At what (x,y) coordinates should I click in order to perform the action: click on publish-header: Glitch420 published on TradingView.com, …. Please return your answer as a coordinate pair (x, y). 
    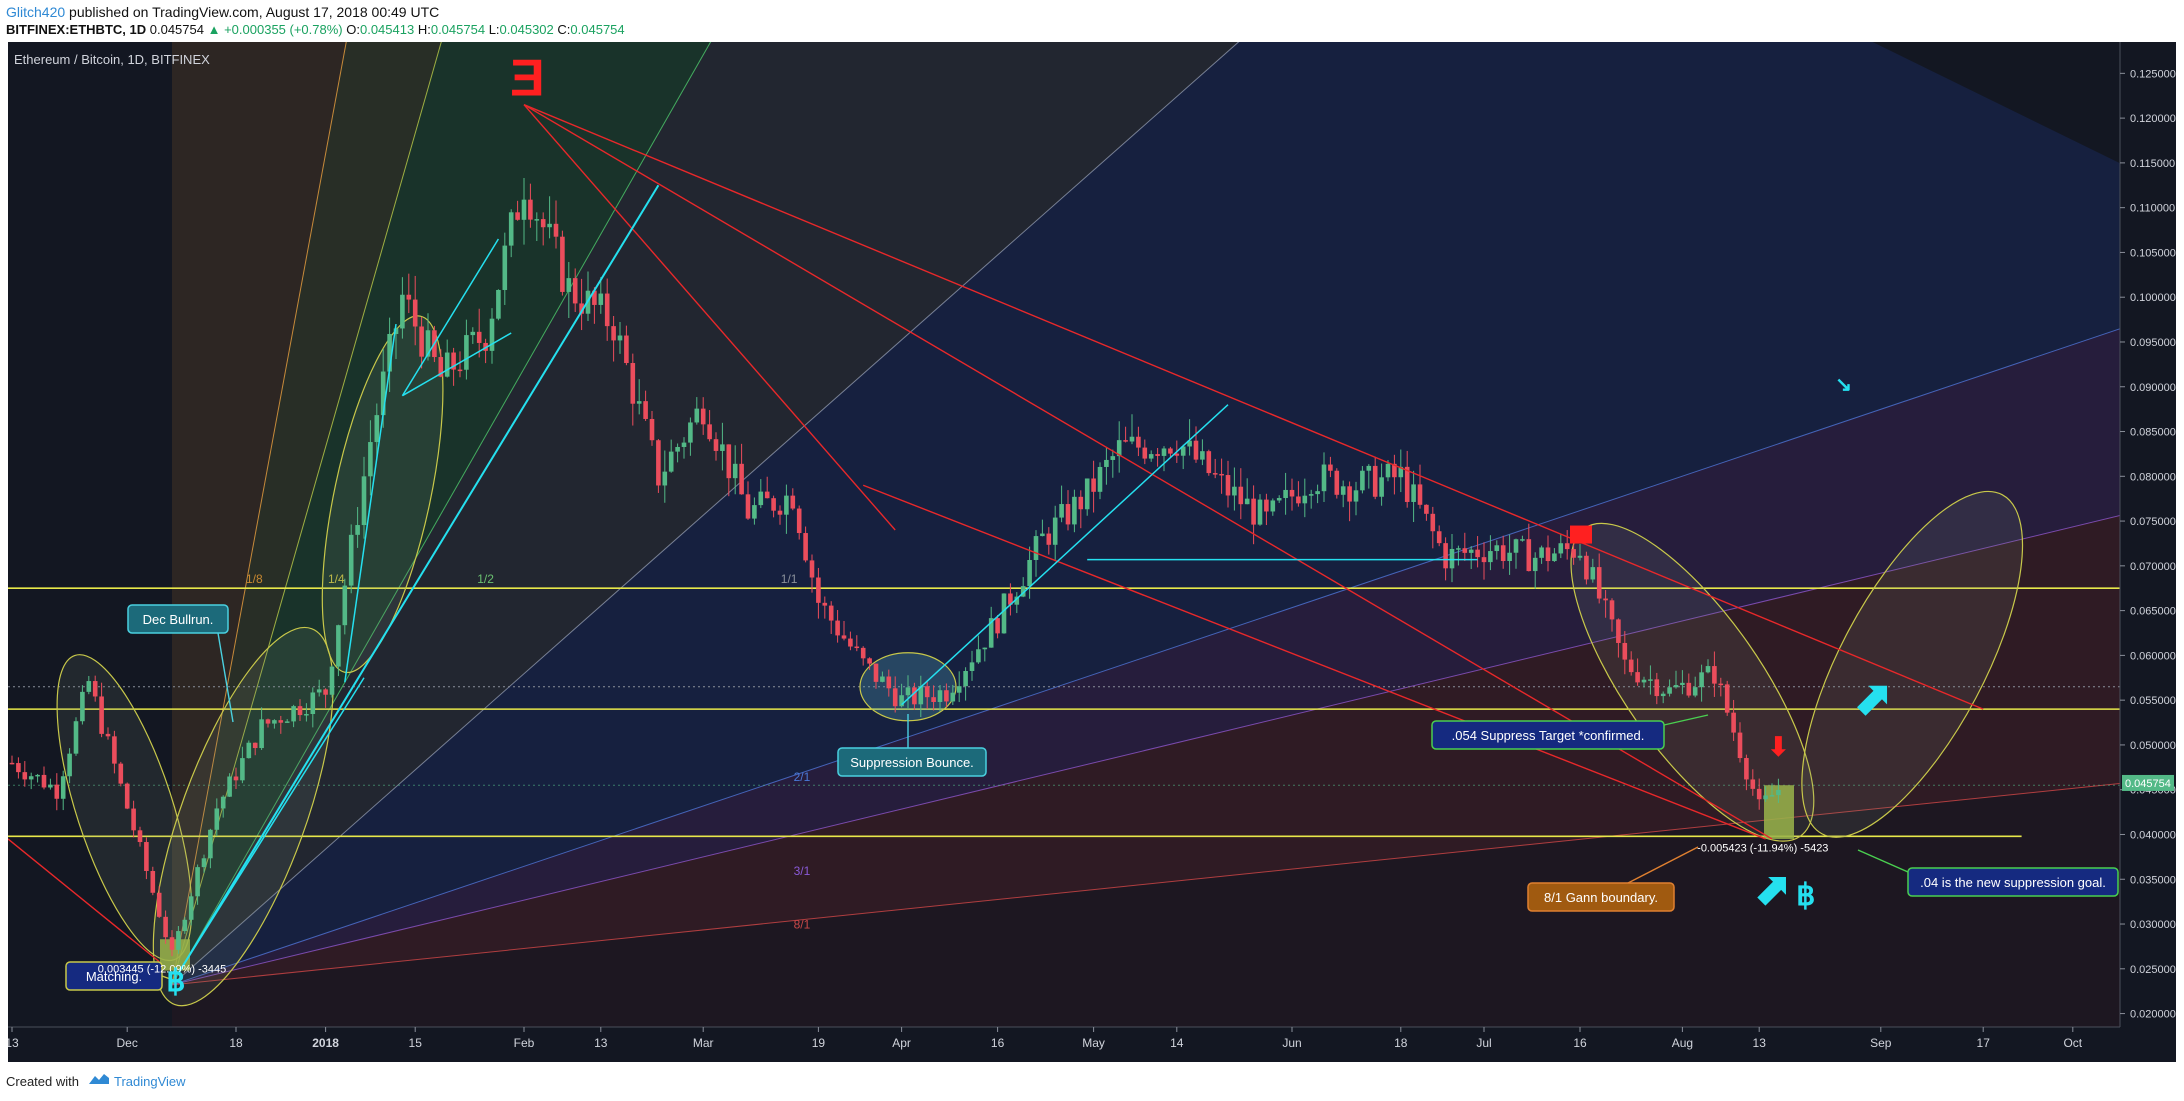
    Looking at the image, I should click on (1092, 21).